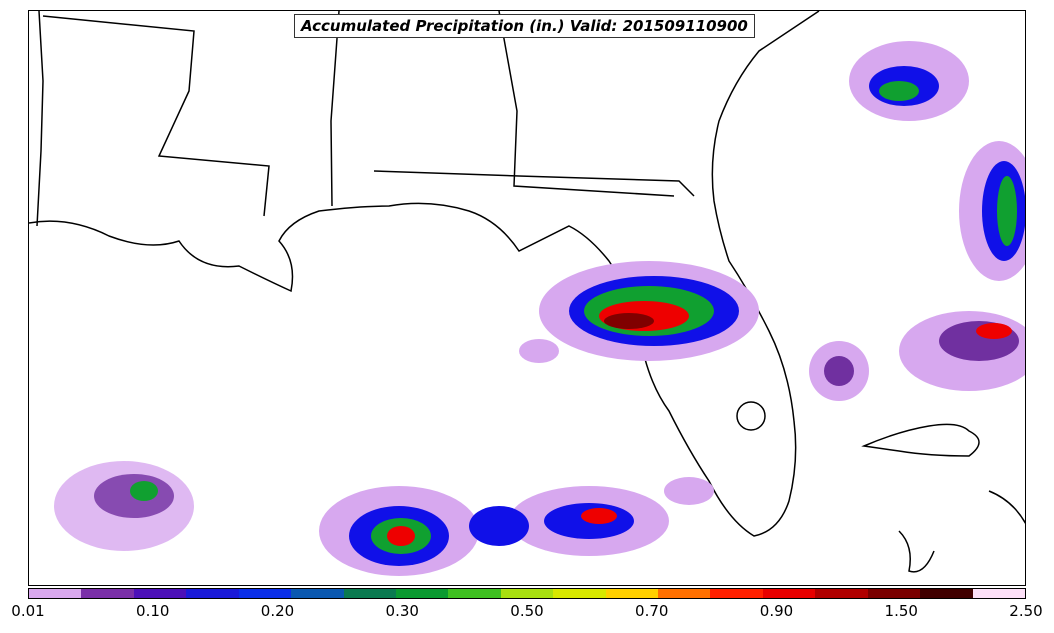 The width and height of the screenshot is (1054, 633). What do you see at coordinates (652, 611) in the screenshot?
I see `colorbar-tick-label: 0.70` at bounding box center [652, 611].